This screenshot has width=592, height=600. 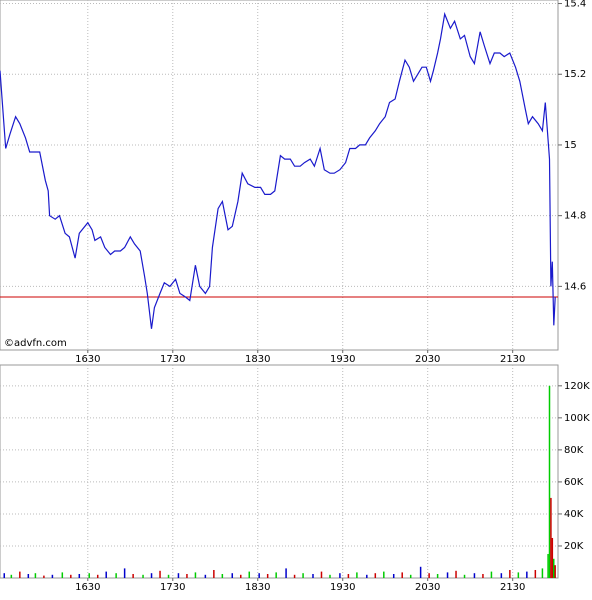 I want to click on y-tick-label: 14.6, so click(x=575, y=286).